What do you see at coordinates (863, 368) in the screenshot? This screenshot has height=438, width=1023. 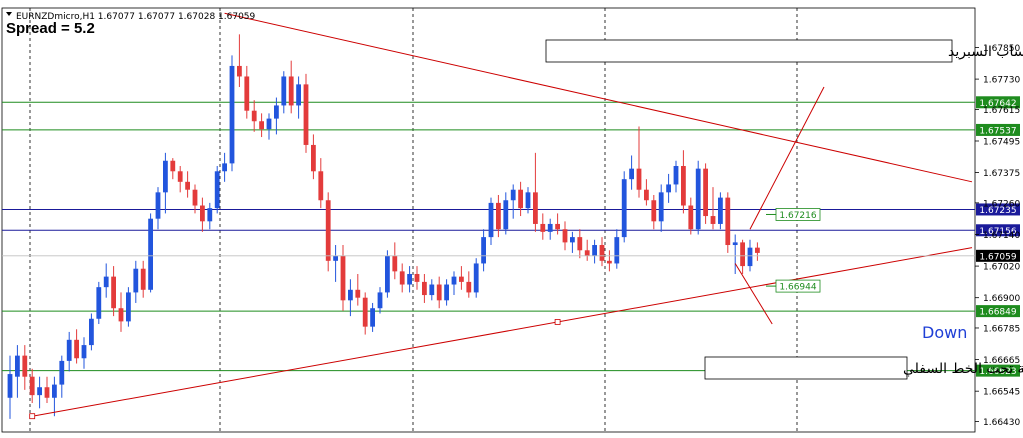 I see `bottom-note-box: اغلقت شمعة تحت الخط السفلي` at bounding box center [863, 368].